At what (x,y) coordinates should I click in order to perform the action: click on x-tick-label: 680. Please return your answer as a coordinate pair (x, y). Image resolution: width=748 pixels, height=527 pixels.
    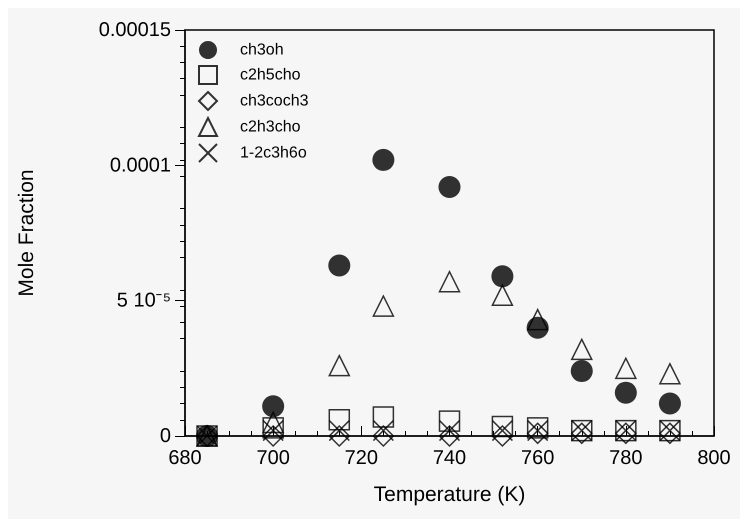
    Looking at the image, I should click on (185, 458).